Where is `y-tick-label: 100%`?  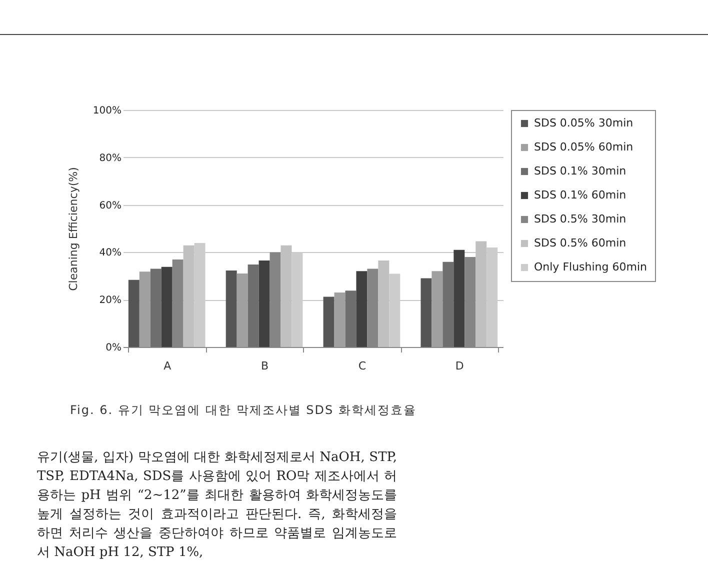 y-tick-label: 100% is located at coordinates (107, 111).